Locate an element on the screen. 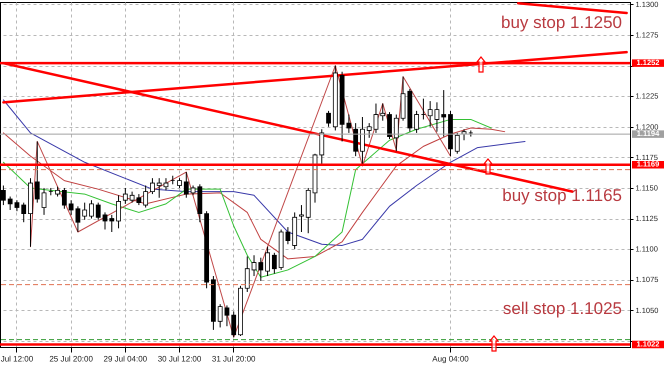 The height and width of the screenshot is (370, 665). annotation: buy stop 1.1250 is located at coordinates (561, 22).